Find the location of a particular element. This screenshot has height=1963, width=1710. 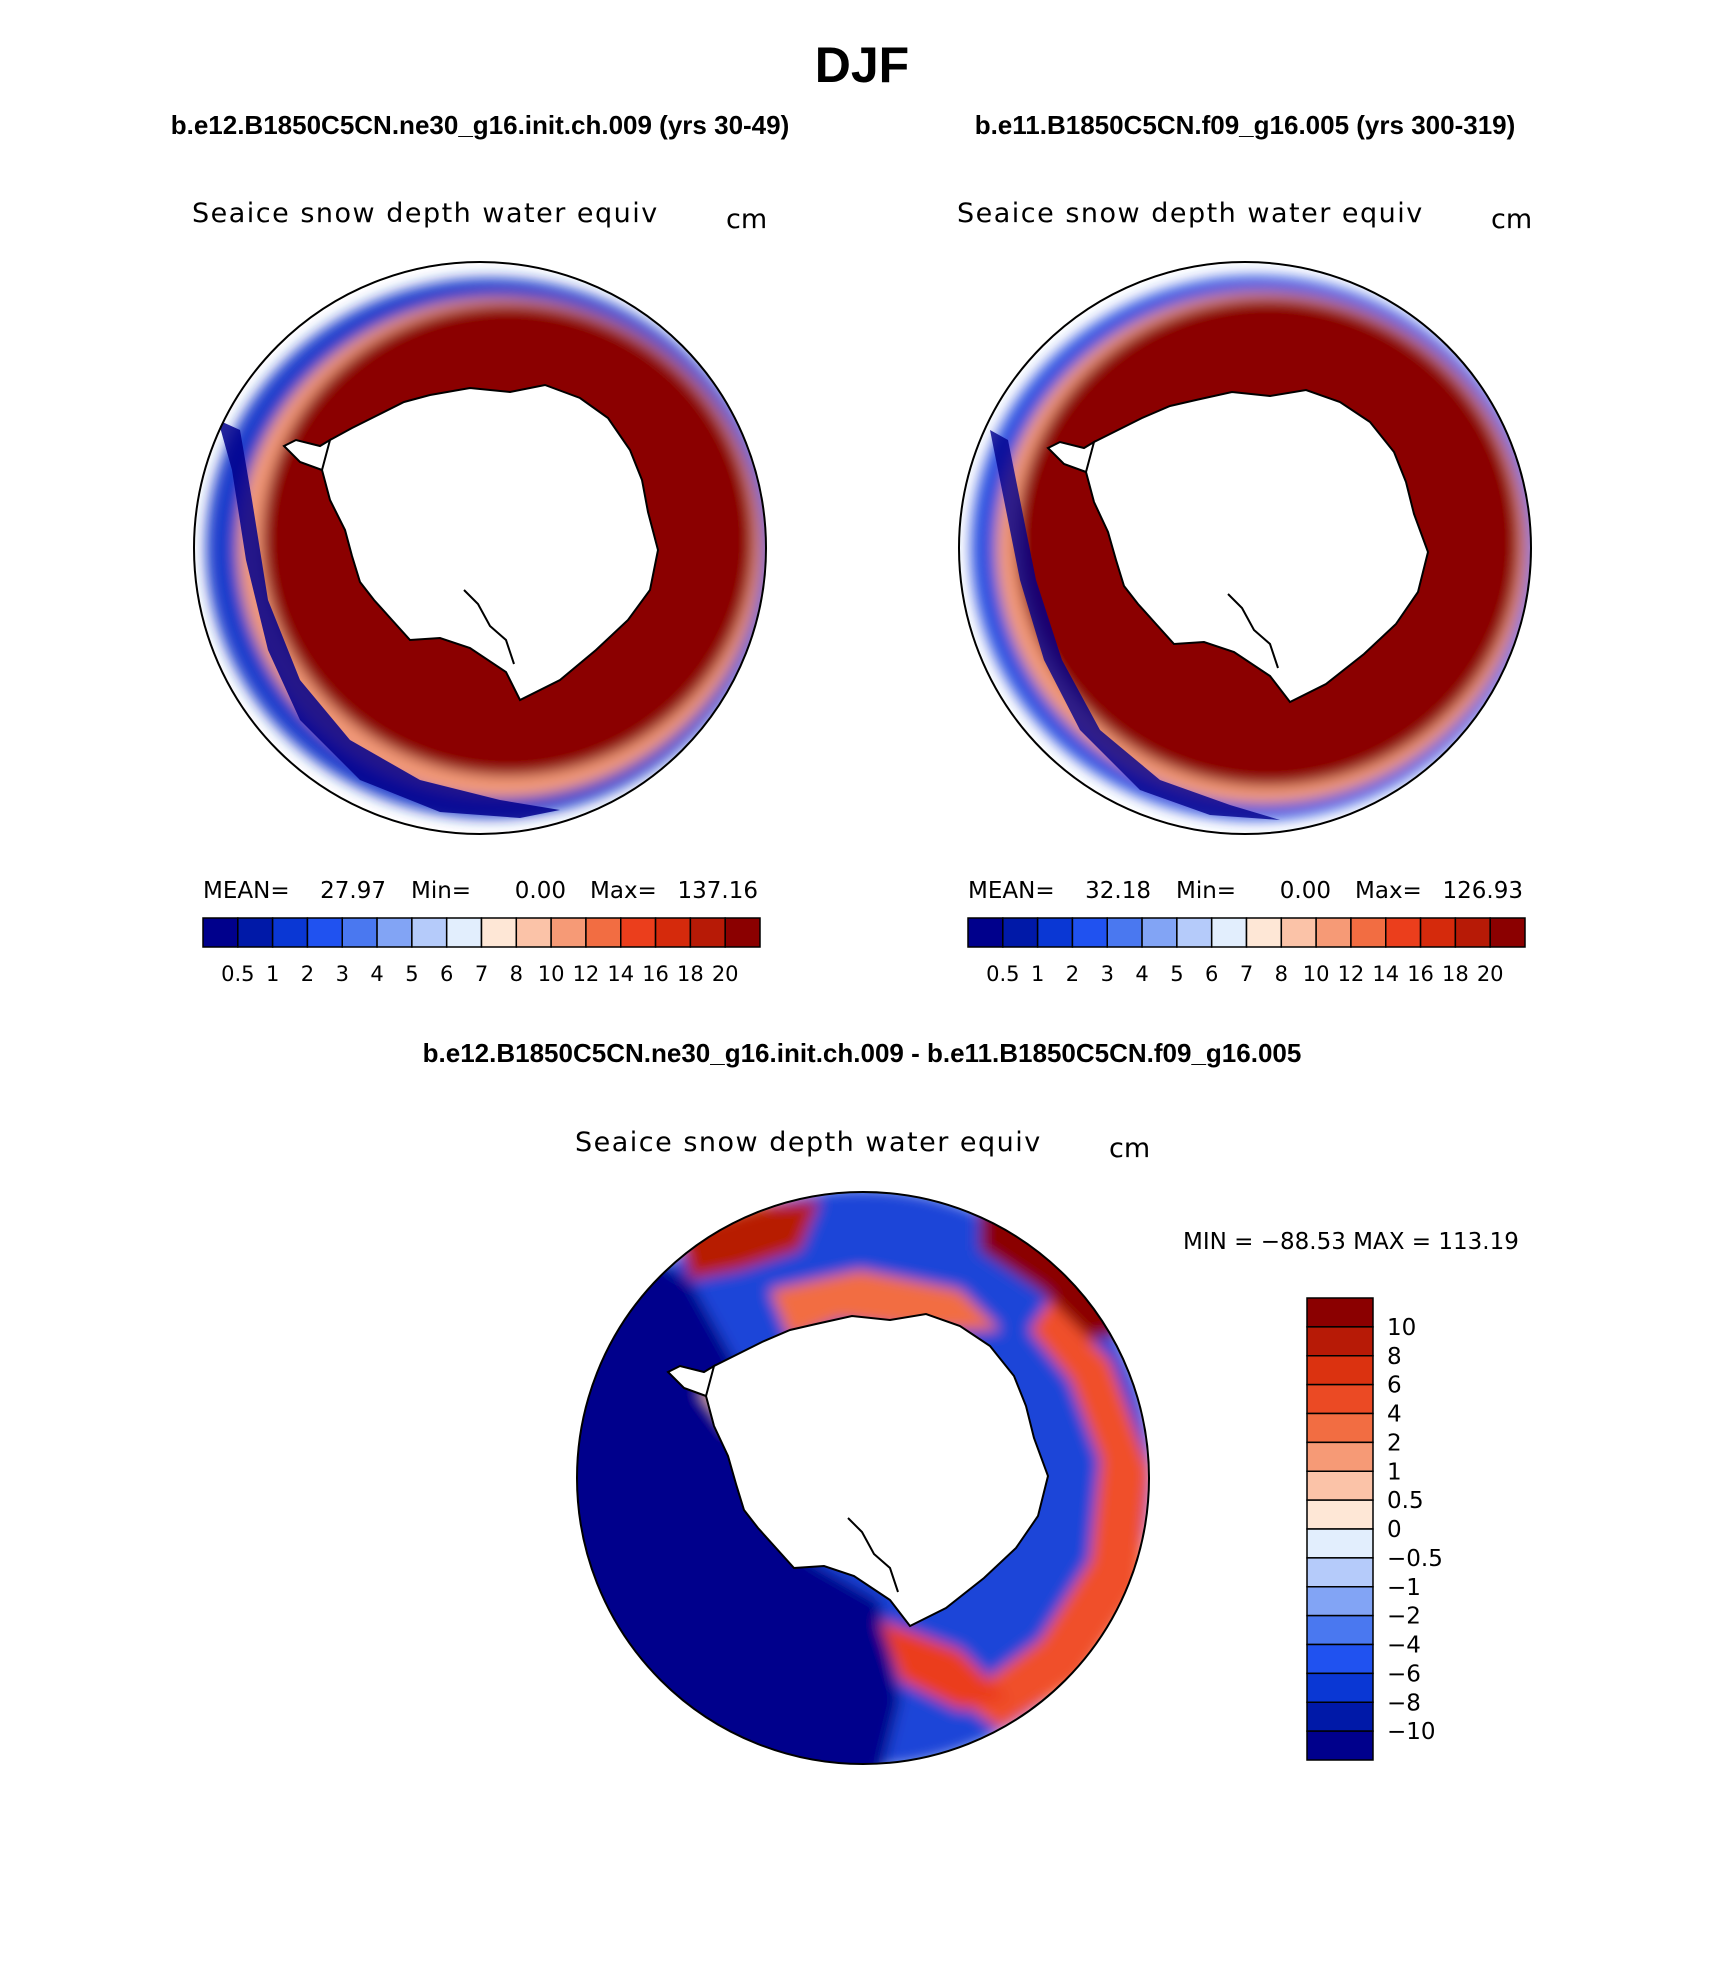

diff-colorbar-tick-label: 0 is located at coordinates (1394, 1530).